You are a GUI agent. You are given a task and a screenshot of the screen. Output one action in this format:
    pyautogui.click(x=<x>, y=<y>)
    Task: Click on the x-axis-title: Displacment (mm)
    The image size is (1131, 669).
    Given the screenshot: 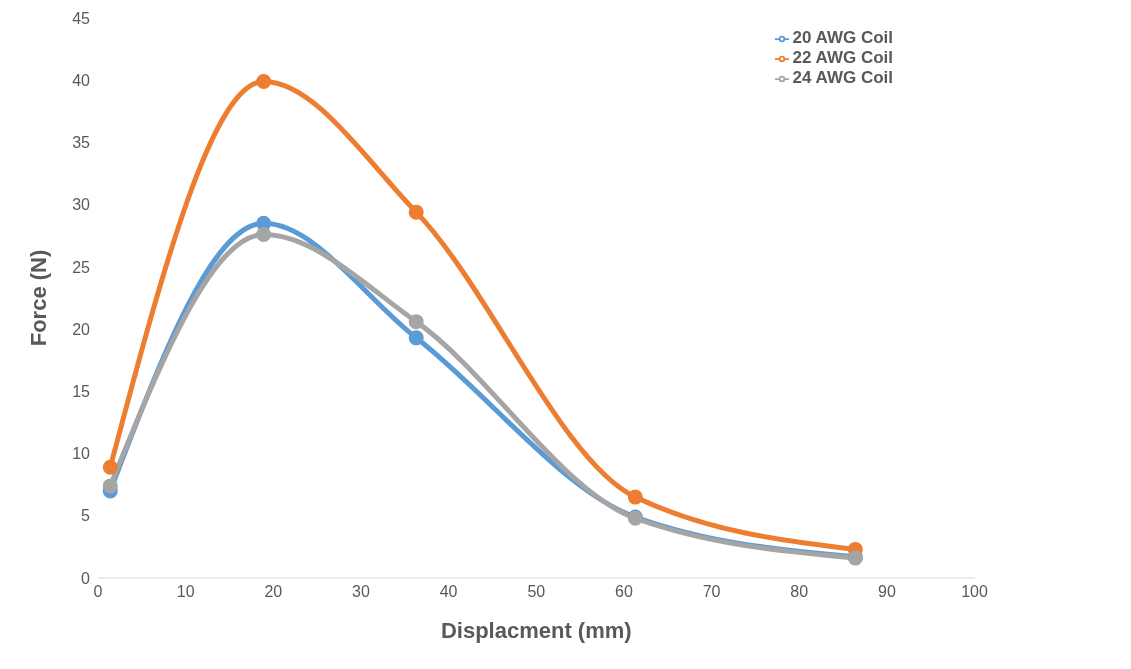 What is the action you would take?
    pyautogui.click(x=536, y=630)
    